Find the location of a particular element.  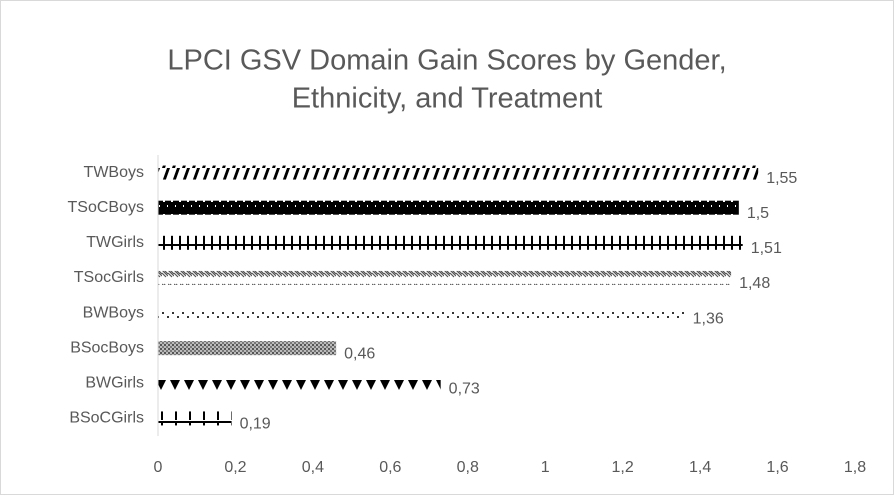

y-tick-label: BSoCGirls is located at coordinates (106, 418).